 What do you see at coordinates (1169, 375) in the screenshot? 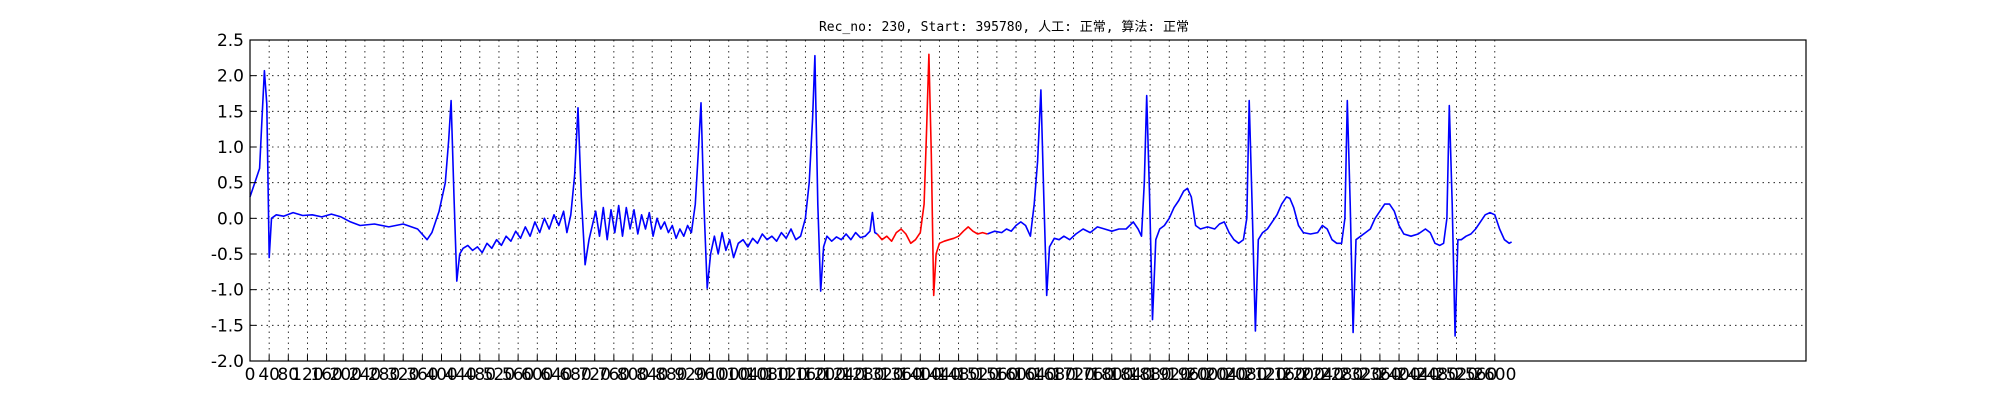
I see `x-tick-label: 1920` at bounding box center [1169, 375].